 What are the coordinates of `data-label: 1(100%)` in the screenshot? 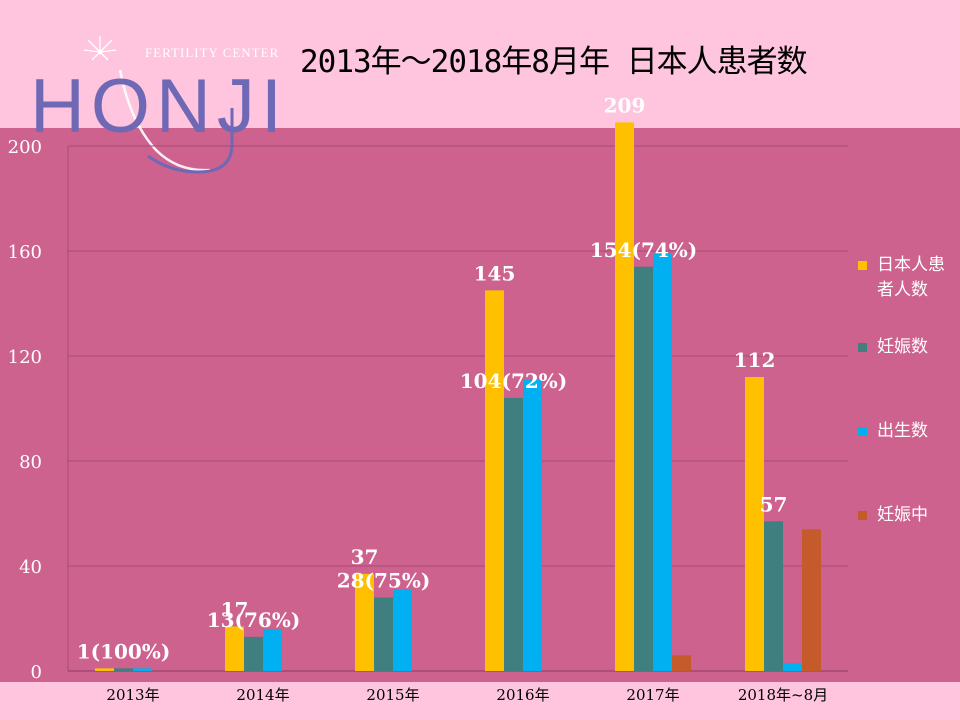 It's located at (124, 651).